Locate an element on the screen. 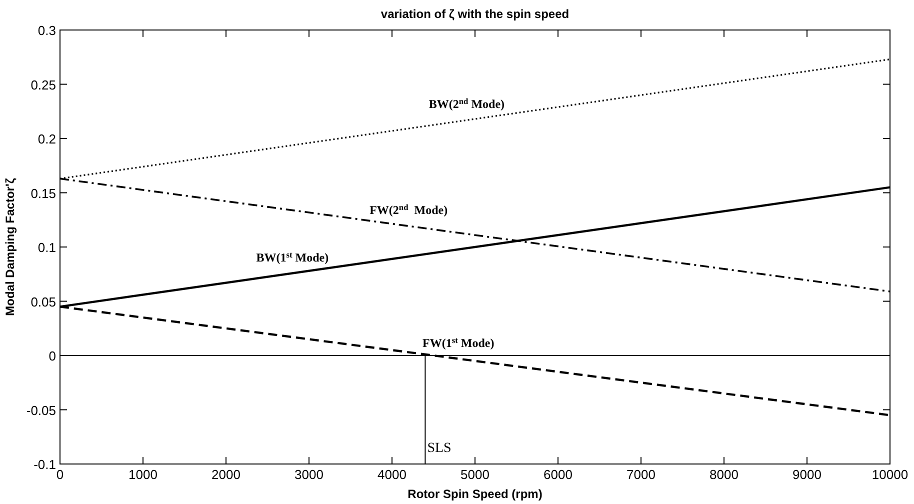  y-tick-label: 0.3 is located at coordinates (47, 30).